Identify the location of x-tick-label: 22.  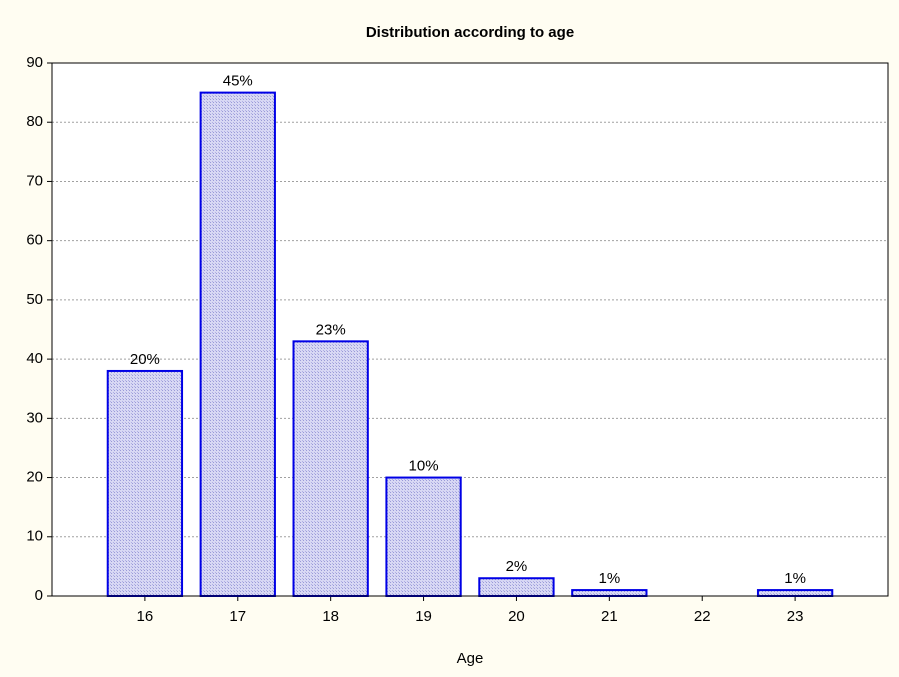
(702, 616).